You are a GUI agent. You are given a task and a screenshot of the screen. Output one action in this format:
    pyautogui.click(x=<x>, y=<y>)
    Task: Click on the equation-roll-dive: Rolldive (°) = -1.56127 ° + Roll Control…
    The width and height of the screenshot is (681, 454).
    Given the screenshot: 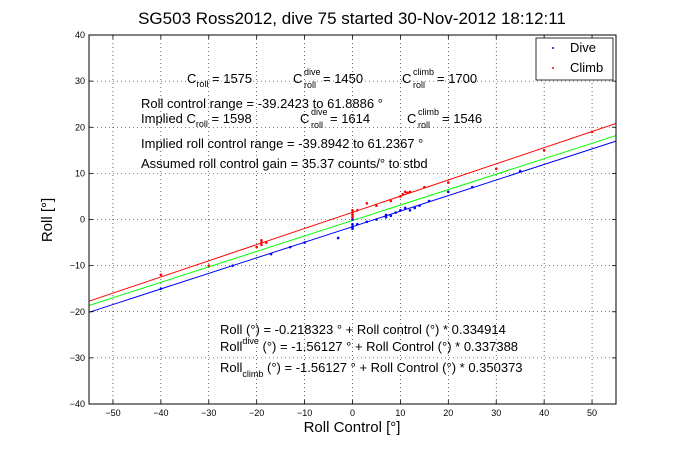 What is the action you would take?
    pyautogui.click(x=369, y=345)
    